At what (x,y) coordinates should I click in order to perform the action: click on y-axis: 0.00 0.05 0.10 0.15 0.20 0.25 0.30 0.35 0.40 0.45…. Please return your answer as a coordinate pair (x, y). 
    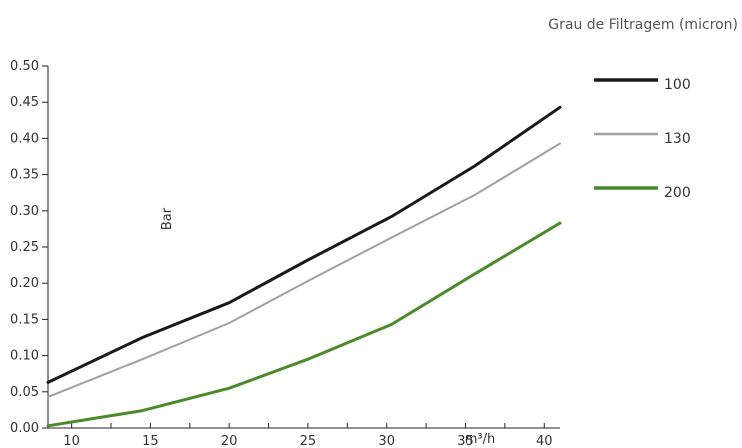
    Looking at the image, I should click on (29, 247).